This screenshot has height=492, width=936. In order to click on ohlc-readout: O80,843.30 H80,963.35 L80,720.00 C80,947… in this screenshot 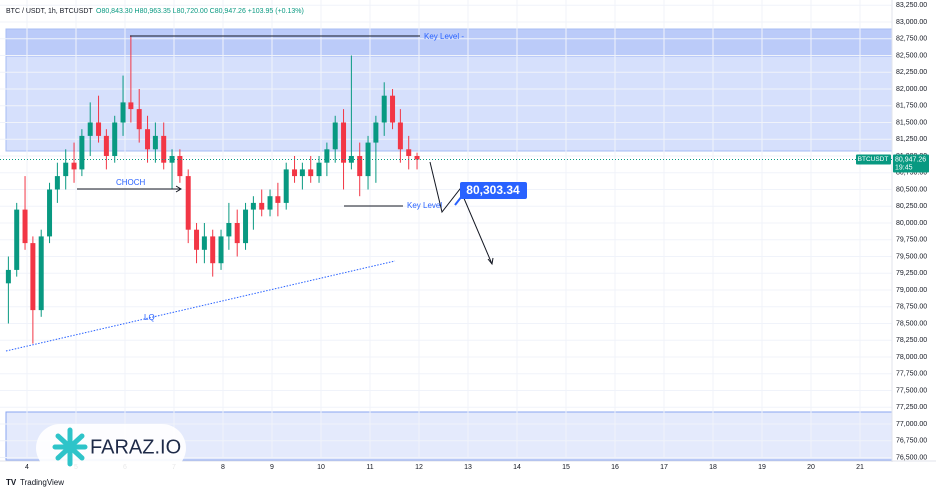, I will do `click(200, 11)`.